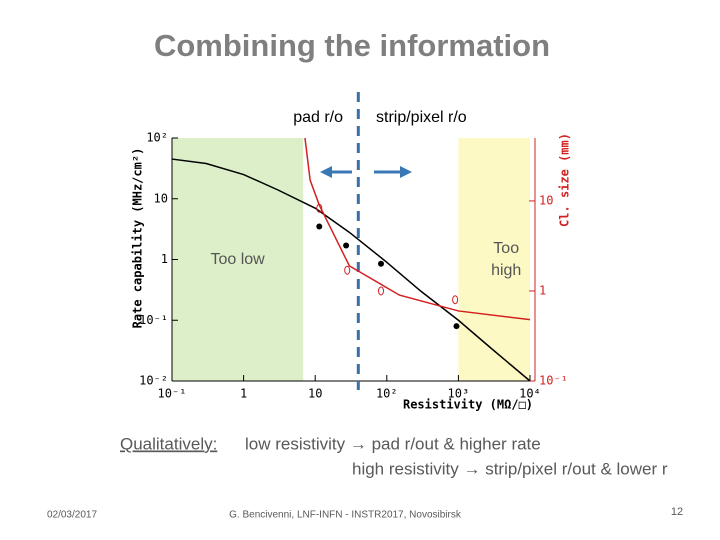 The height and width of the screenshot is (540, 720). Describe the element at coordinates (172, 394) in the screenshot. I see `x-tick-label: 10⁻¹` at that location.